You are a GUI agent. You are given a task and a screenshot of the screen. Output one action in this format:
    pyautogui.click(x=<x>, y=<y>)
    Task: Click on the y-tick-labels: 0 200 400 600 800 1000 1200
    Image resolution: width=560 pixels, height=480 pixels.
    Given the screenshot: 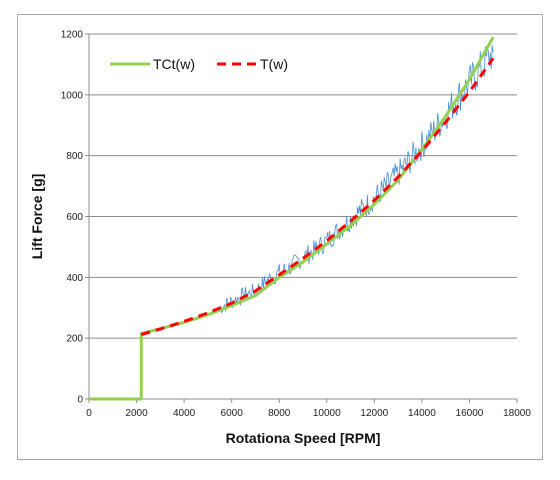 What is the action you would take?
    pyautogui.click(x=72, y=218)
    